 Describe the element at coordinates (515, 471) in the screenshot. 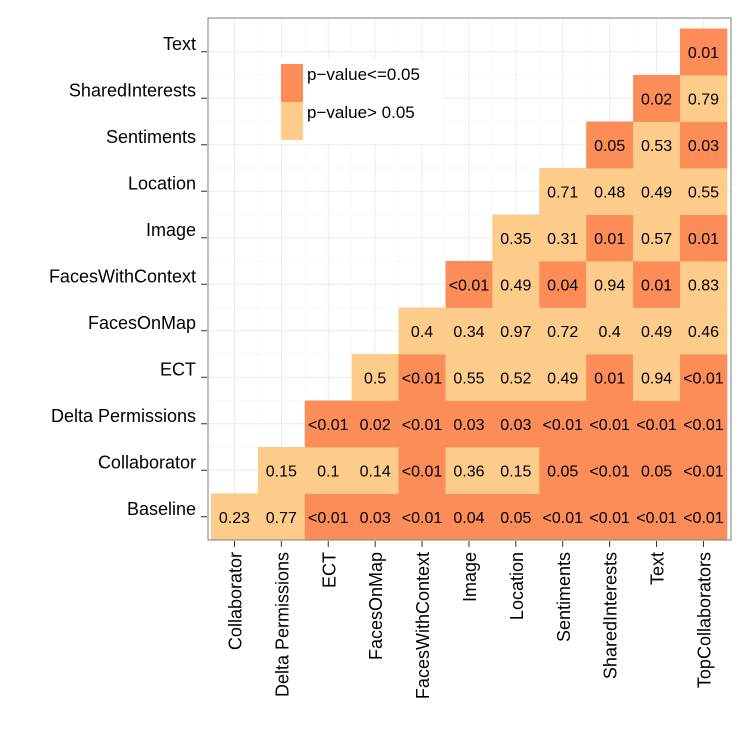

I see `cell-value-label: 0.15` at that location.